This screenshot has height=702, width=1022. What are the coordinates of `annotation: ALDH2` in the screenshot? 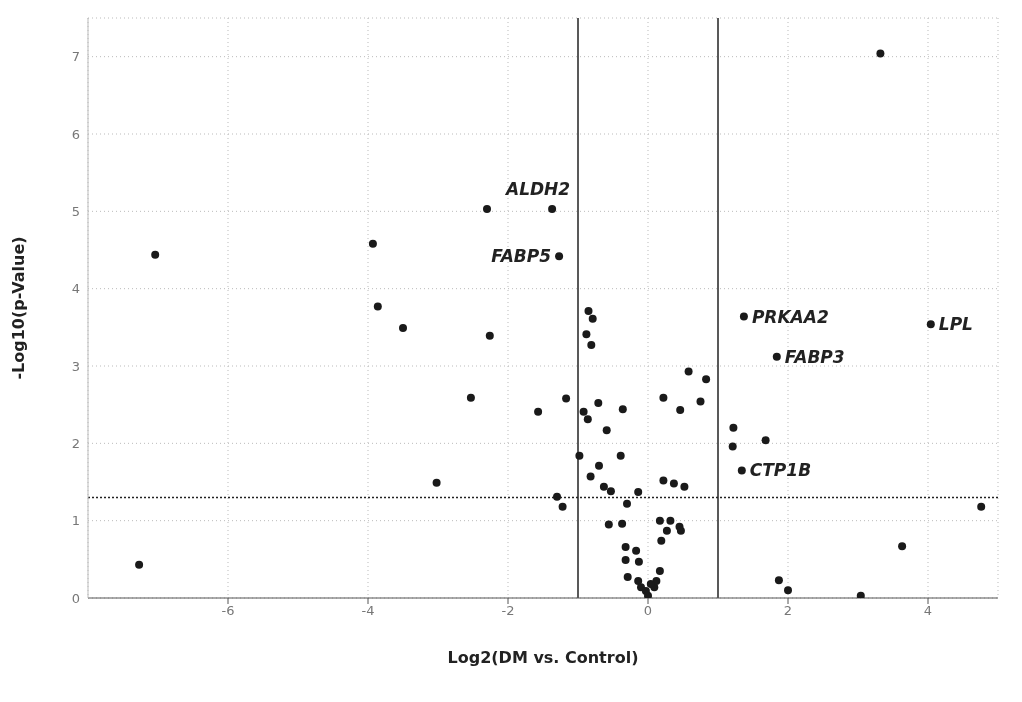 It's located at (537, 189).